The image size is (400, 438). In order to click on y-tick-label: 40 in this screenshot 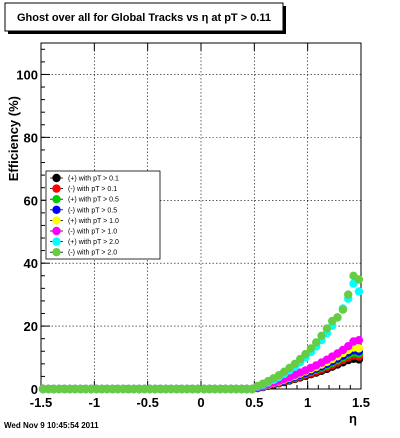, I will do `click(31, 263)`.